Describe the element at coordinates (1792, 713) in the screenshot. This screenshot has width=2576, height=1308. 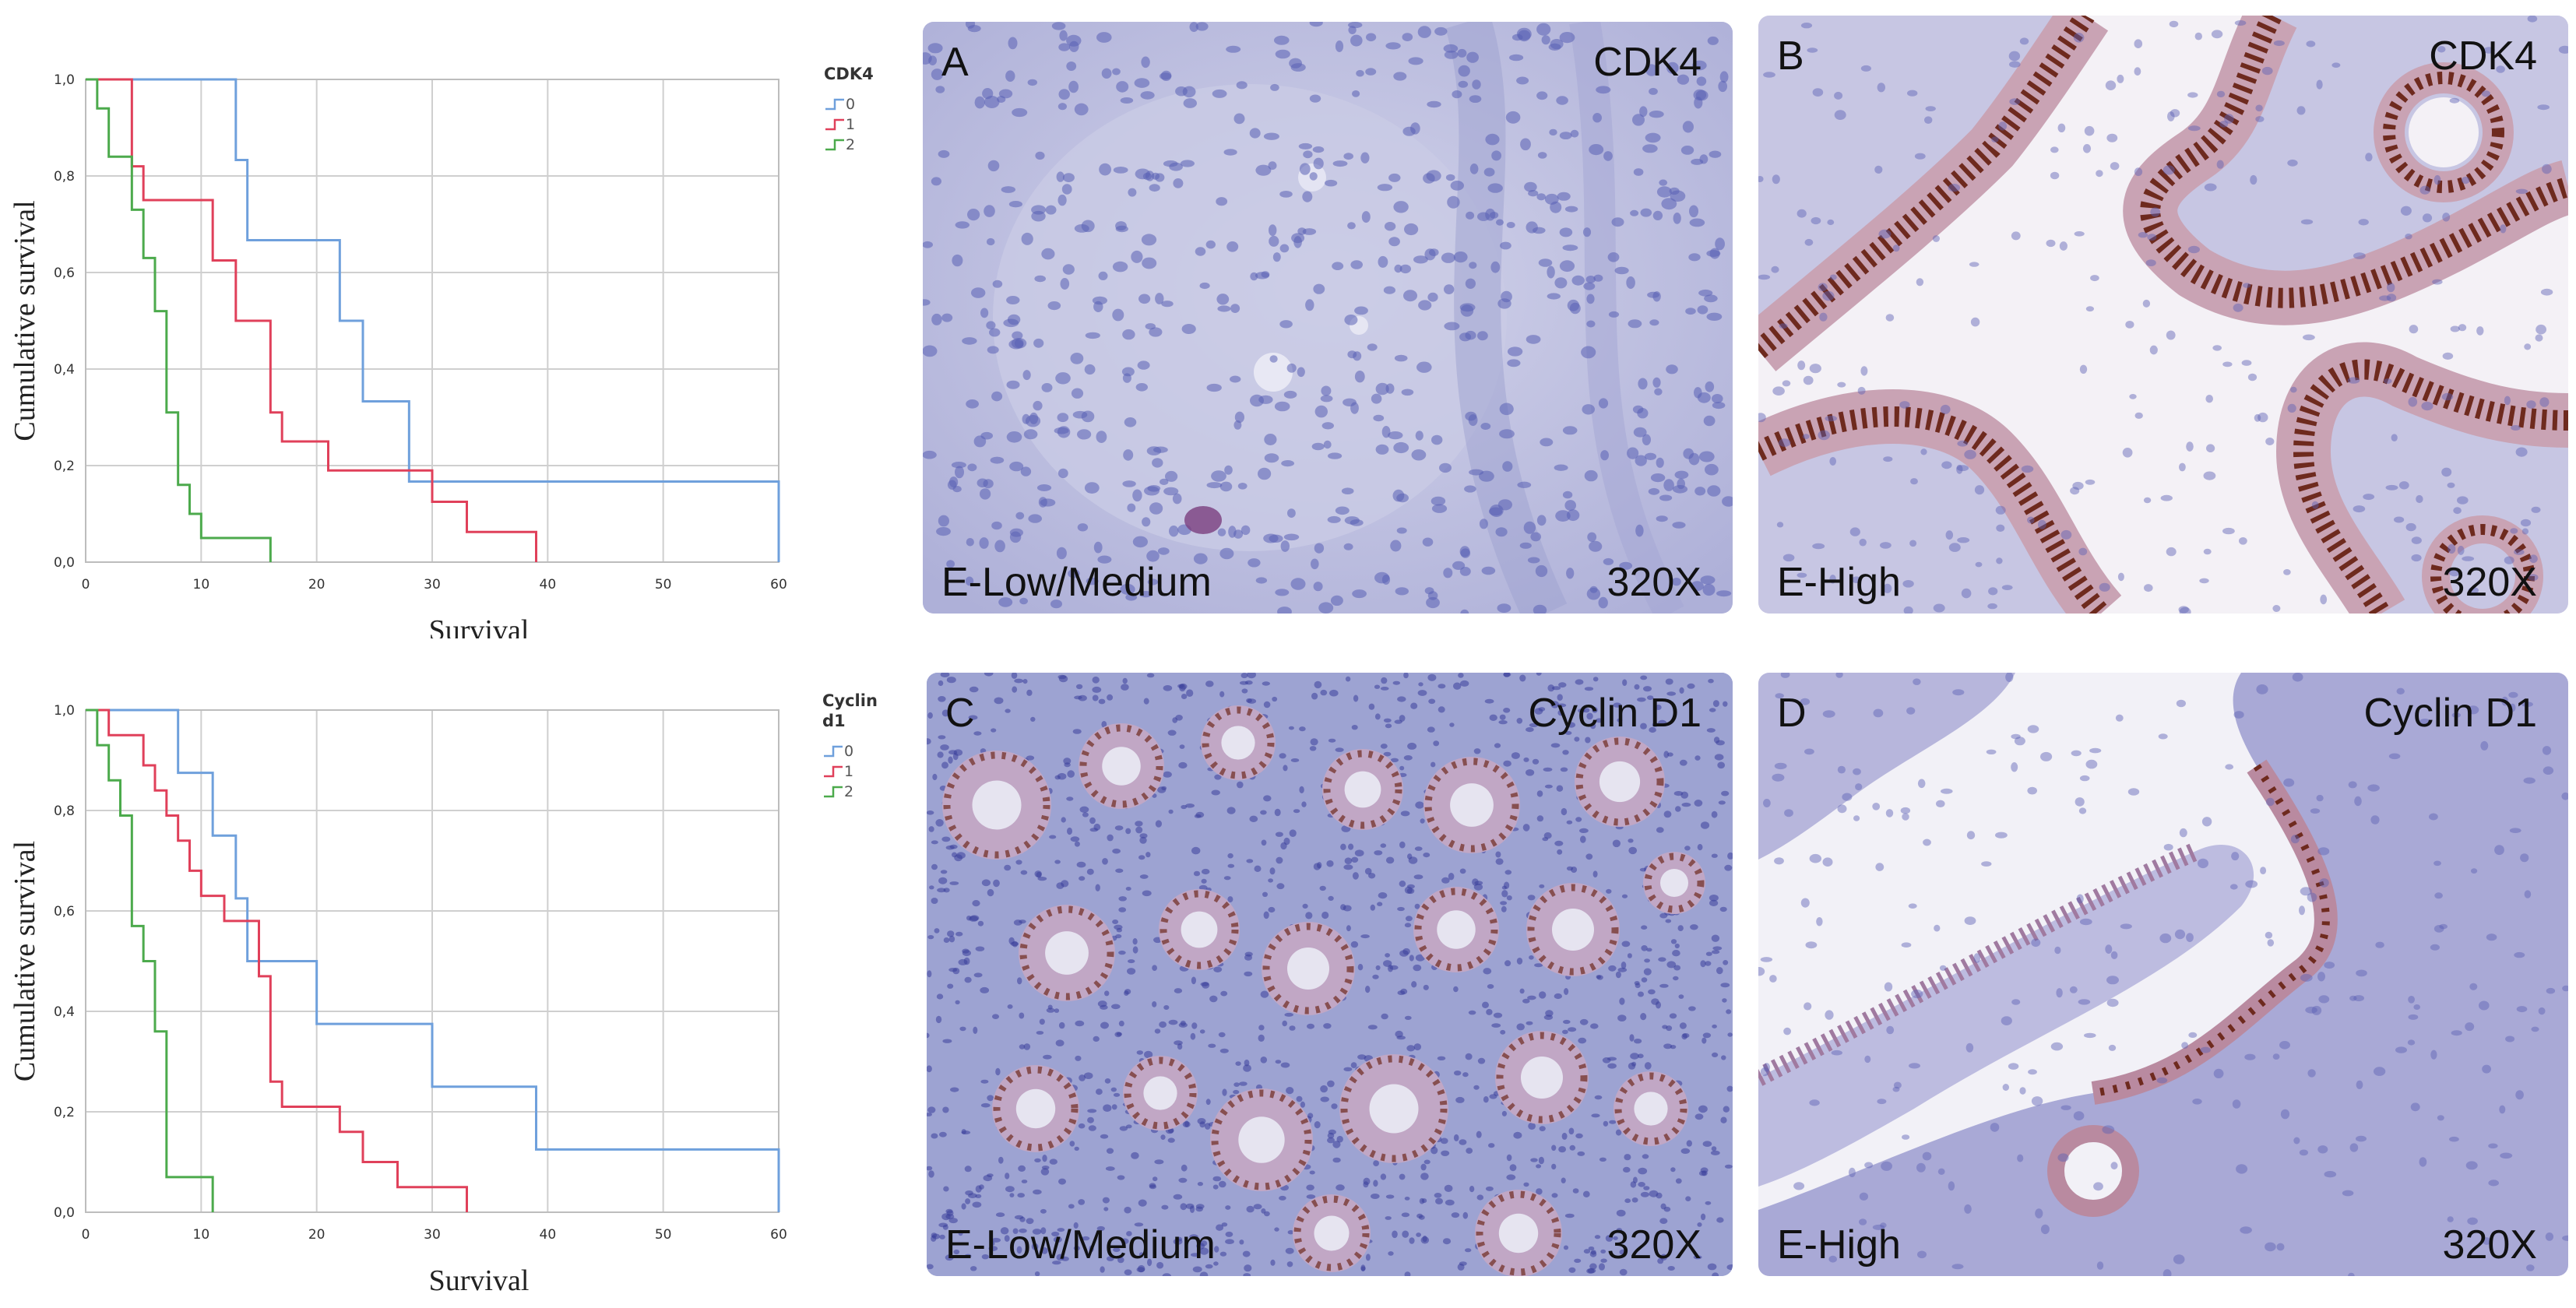
I see `panel-d-letter: D` at that location.